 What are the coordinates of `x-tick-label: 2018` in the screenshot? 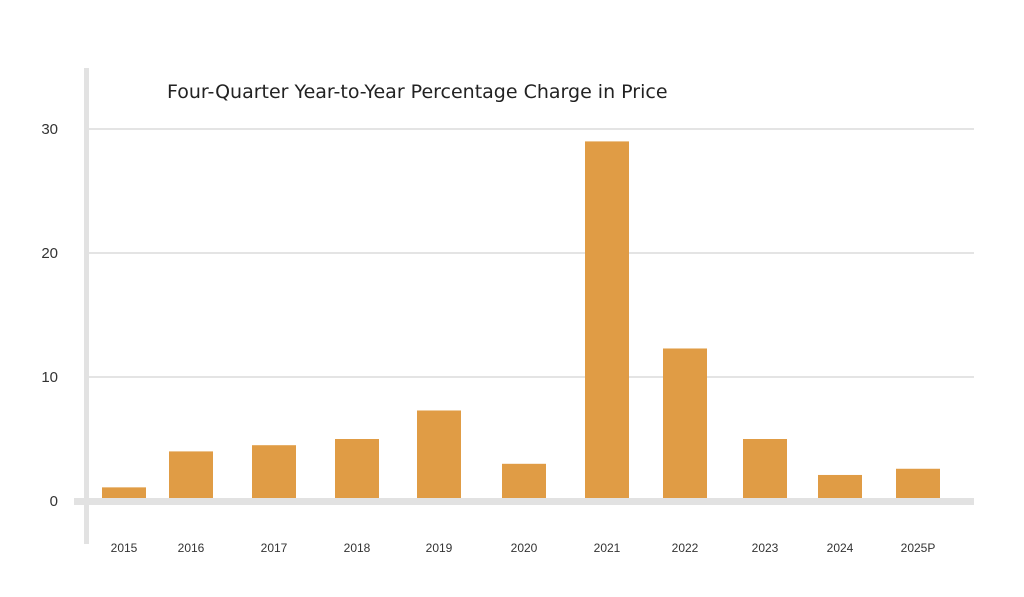 It's located at (357, 548).